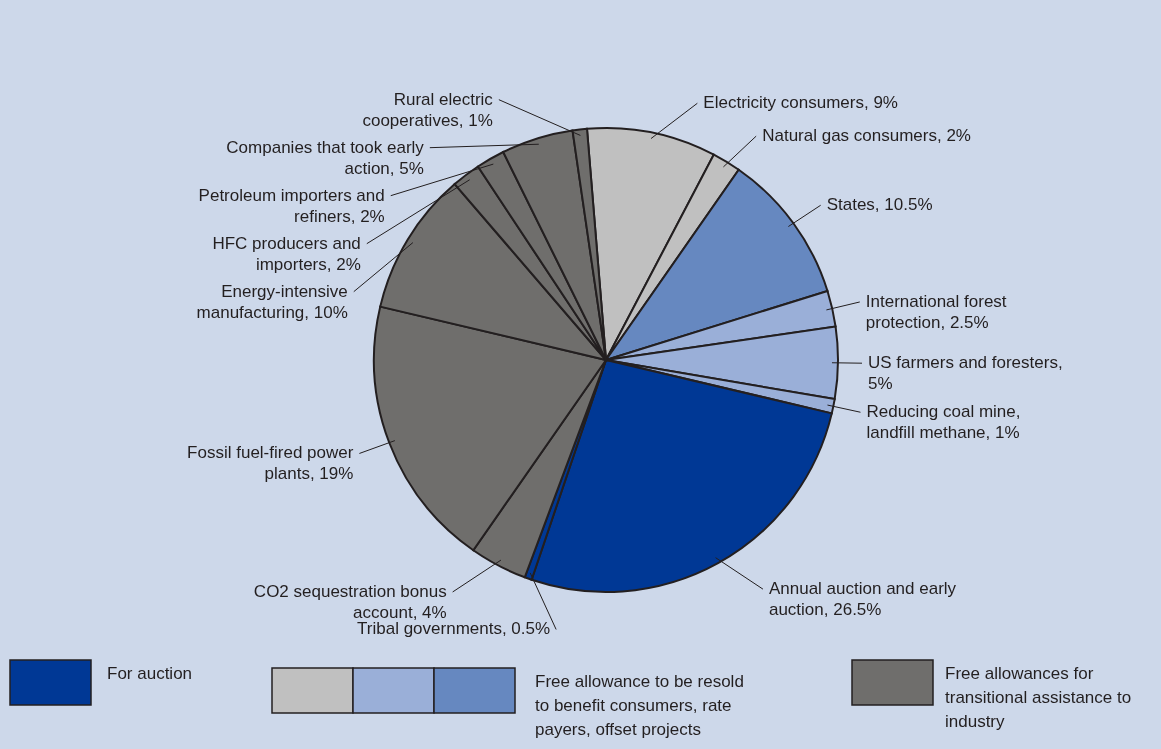  Describe the element at coordinates (428, 109) in the screenshot. I see `slice-label: Rural electric cooperatives, 1%` at that location.